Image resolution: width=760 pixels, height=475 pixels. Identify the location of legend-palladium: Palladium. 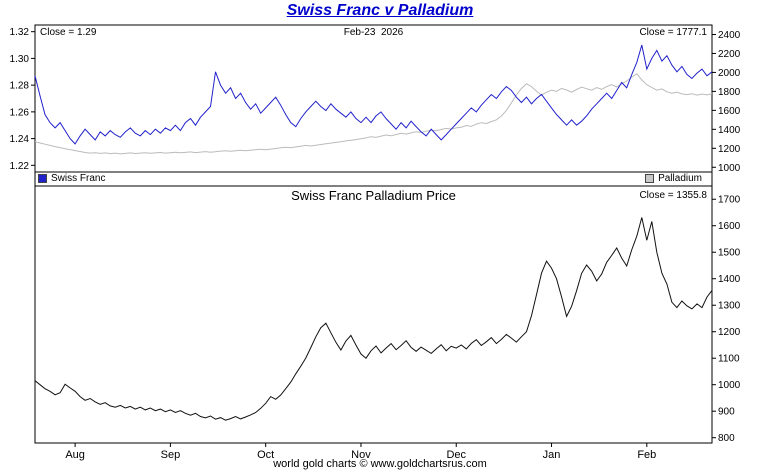
(673, 178).